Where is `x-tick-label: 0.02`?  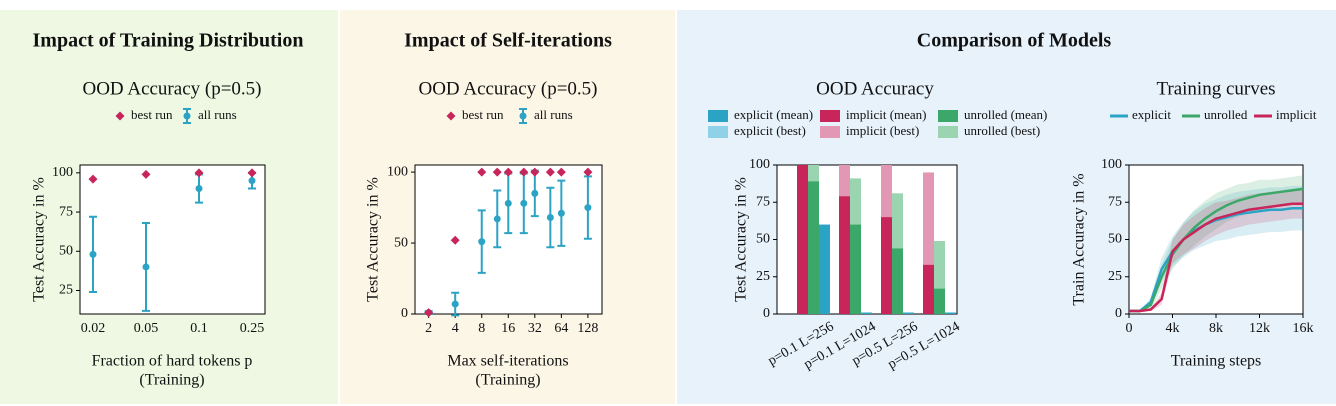
x-tick-label: 0.02 is located at coordinates (93, 328).